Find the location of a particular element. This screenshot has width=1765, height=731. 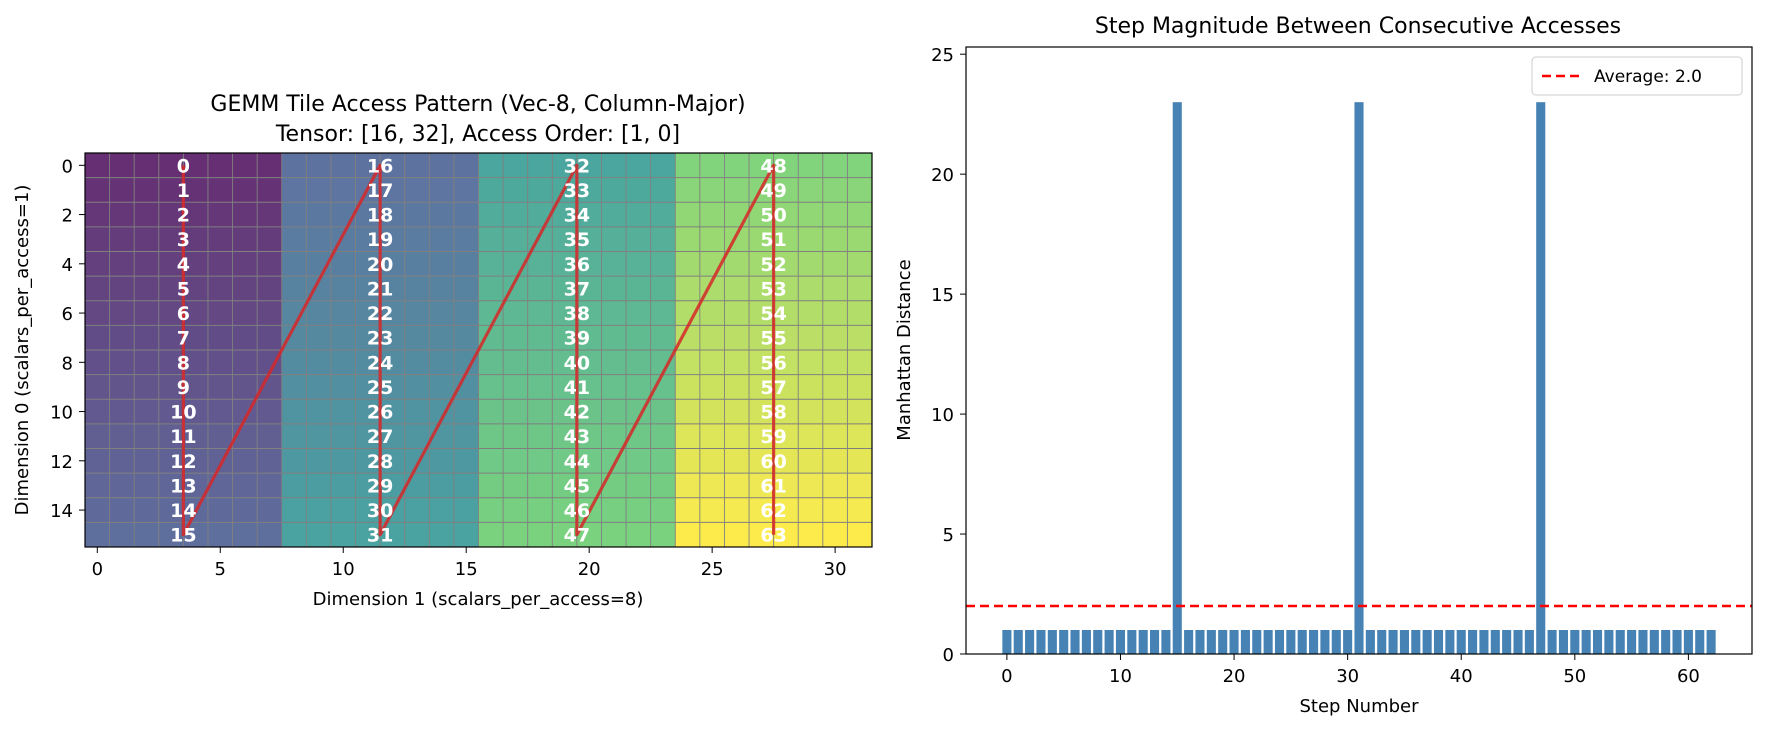

access-order-label: 1 is located at coordinates (183, 191).